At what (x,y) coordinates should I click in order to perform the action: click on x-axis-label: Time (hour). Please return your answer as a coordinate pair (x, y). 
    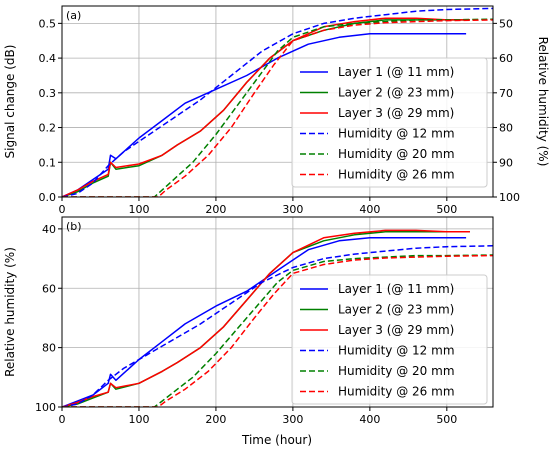
    Looking at the image, I should click on (276, 440).